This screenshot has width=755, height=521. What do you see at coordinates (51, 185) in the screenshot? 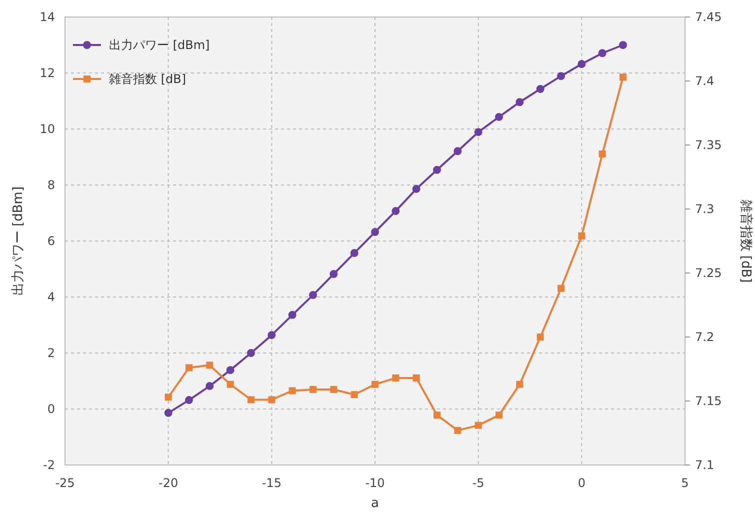
I see `y-tick-label: 8` at bounding box center [51, 185].